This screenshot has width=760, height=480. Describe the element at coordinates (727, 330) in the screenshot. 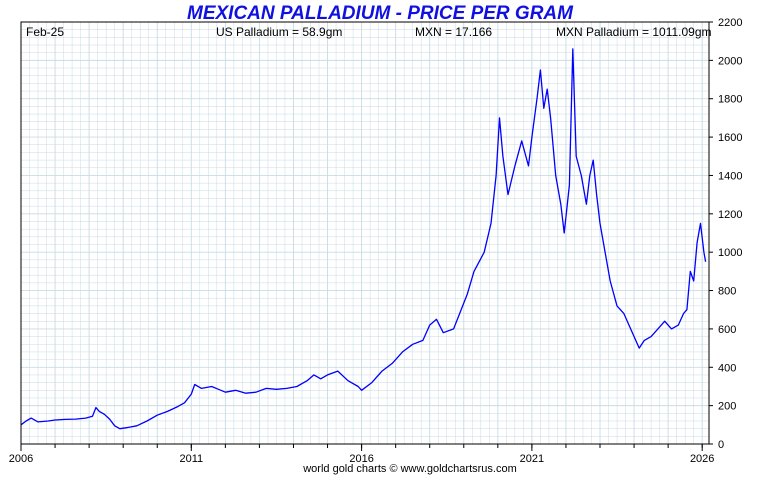

I see `y-tick-label: 600` at that location.